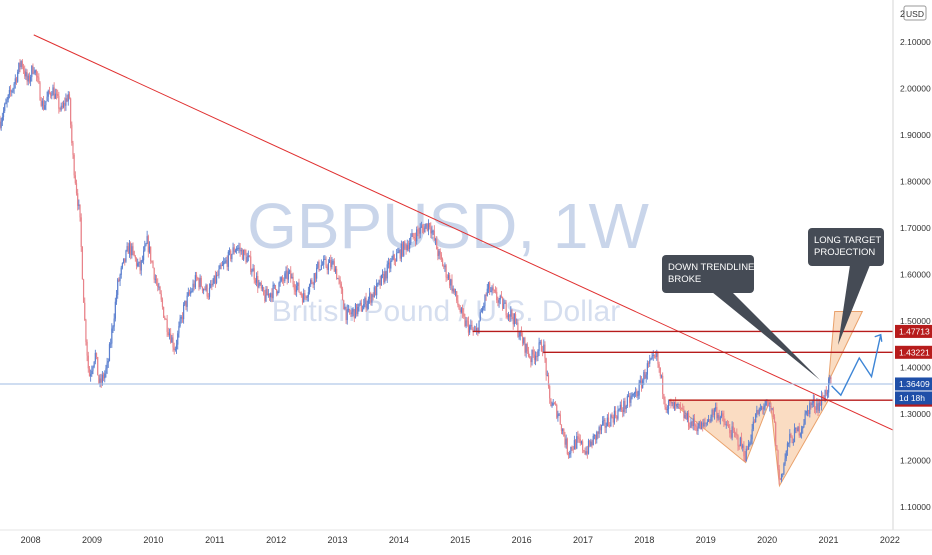  Describe the element at coordinates (338, 540) in the screenshot. I see `x-tick-label: 2013` at that location.